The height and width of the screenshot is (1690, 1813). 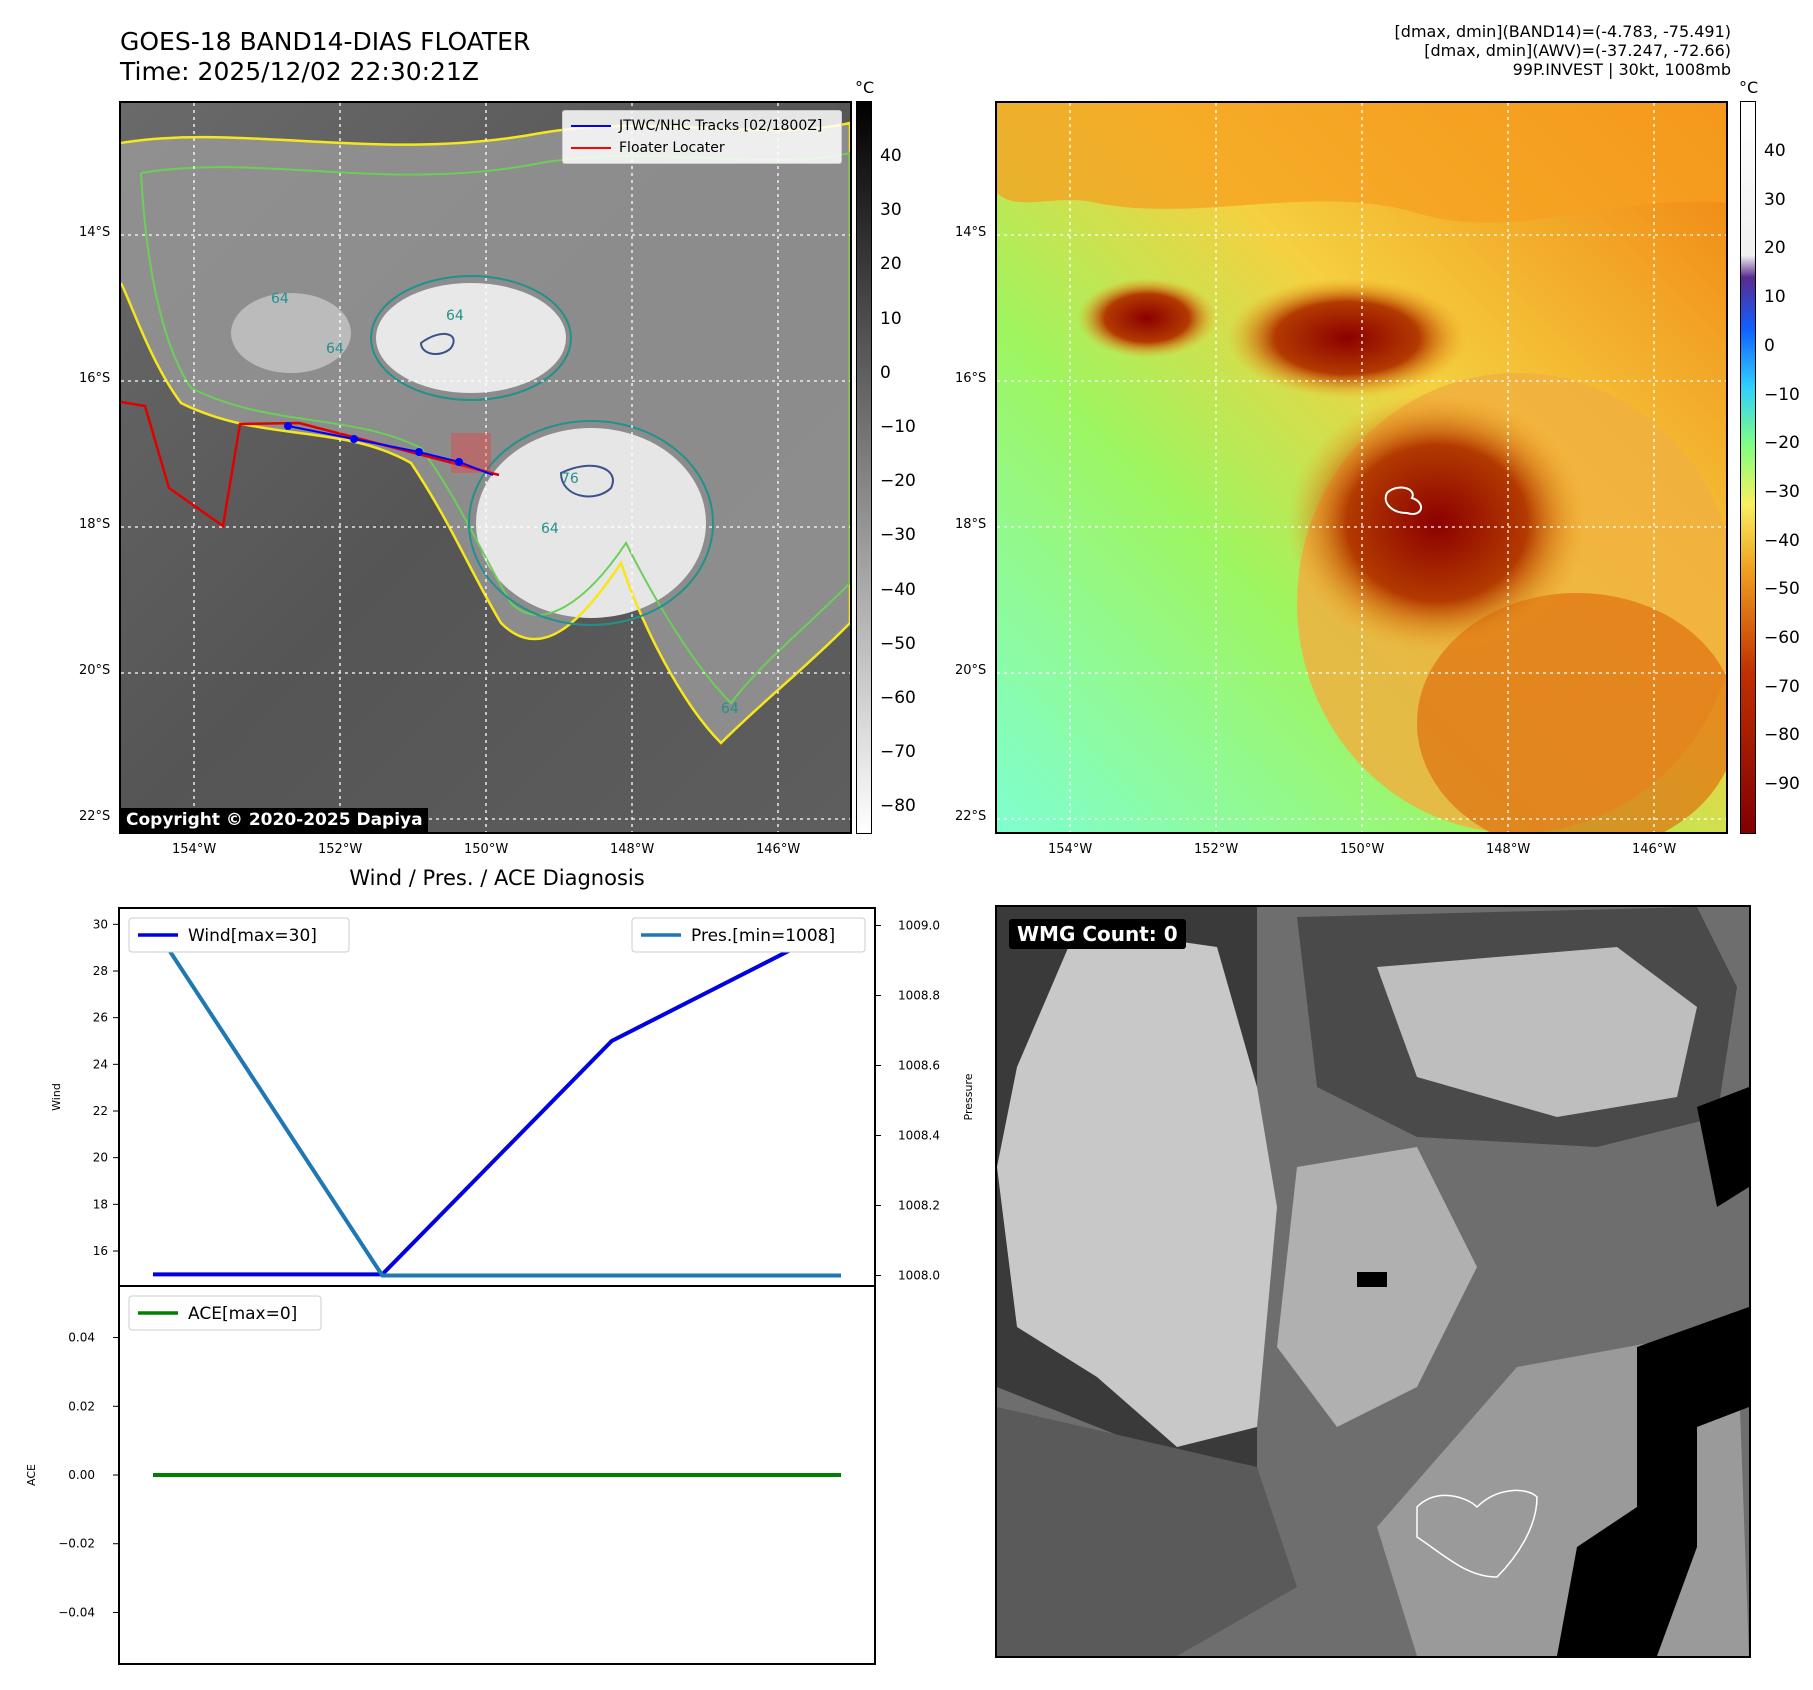 What do you see at coordinates (1137, 1187) in the screenshot?
I see `wmg-light-west` at bounding box center [1137, 1187].